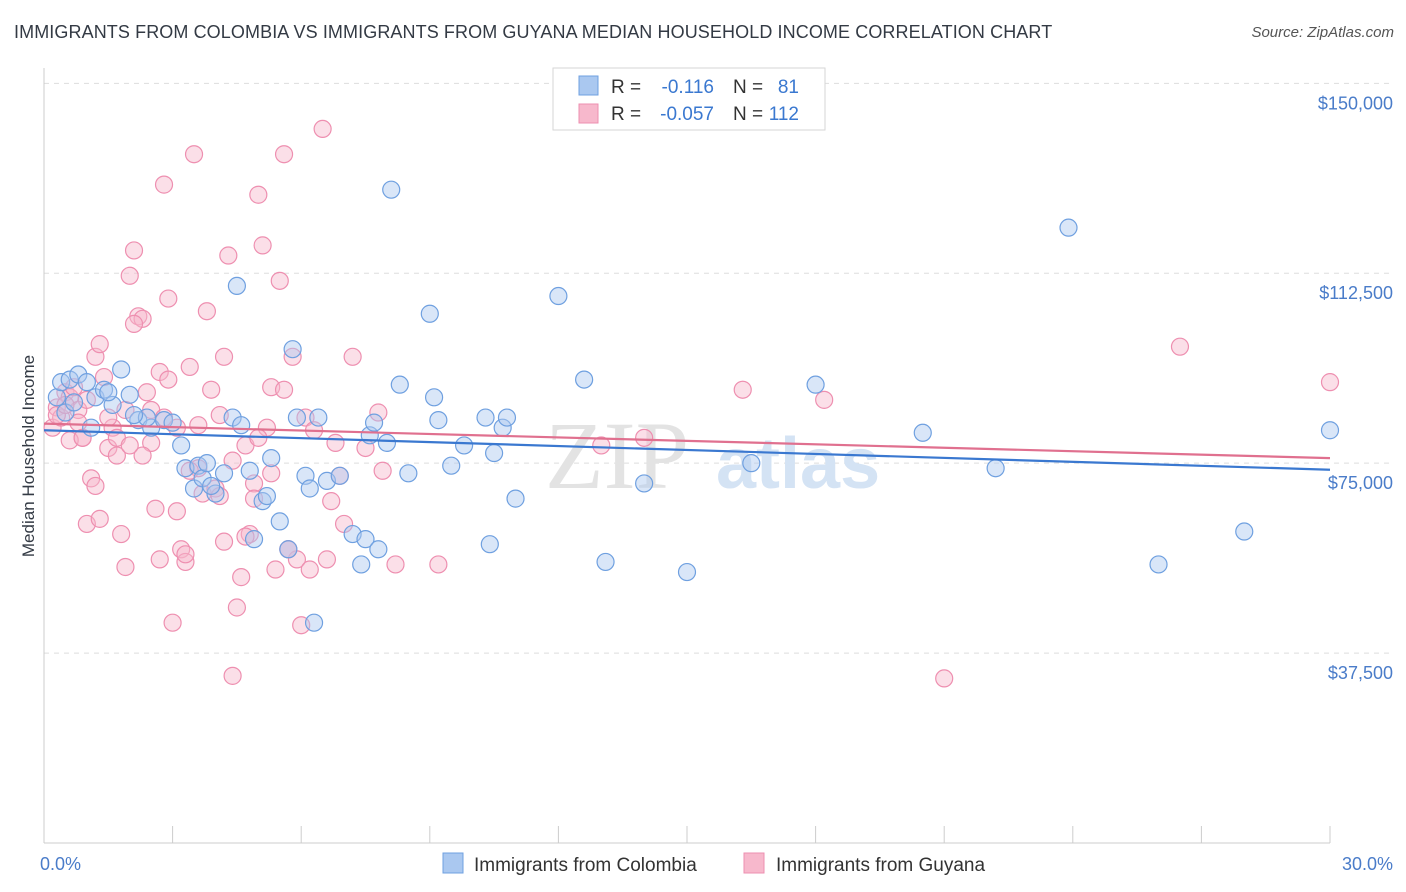 This screenshot has height=892, width=1406. What do you see at coordinates (626, 87) in the screenshot?
I see `legend-top-r-label-colombia: R =` at bounding box center [626, 87].